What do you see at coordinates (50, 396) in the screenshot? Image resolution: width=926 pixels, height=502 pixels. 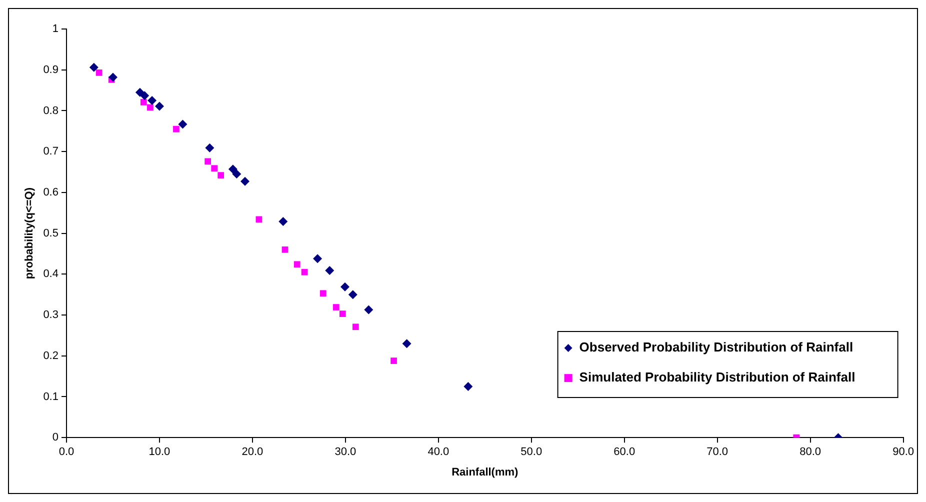 I see `y-tick-label: 0.1` at bounding box center [50, 396].